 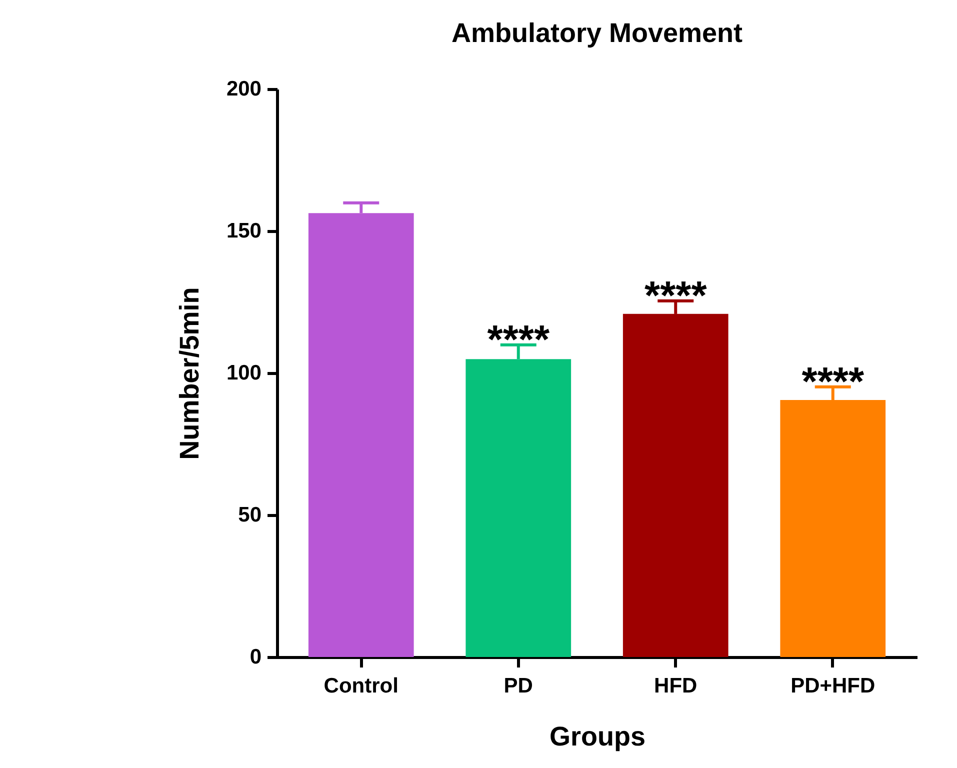 I want to click on y-tick-label: 200, so click(x=244, y=89).